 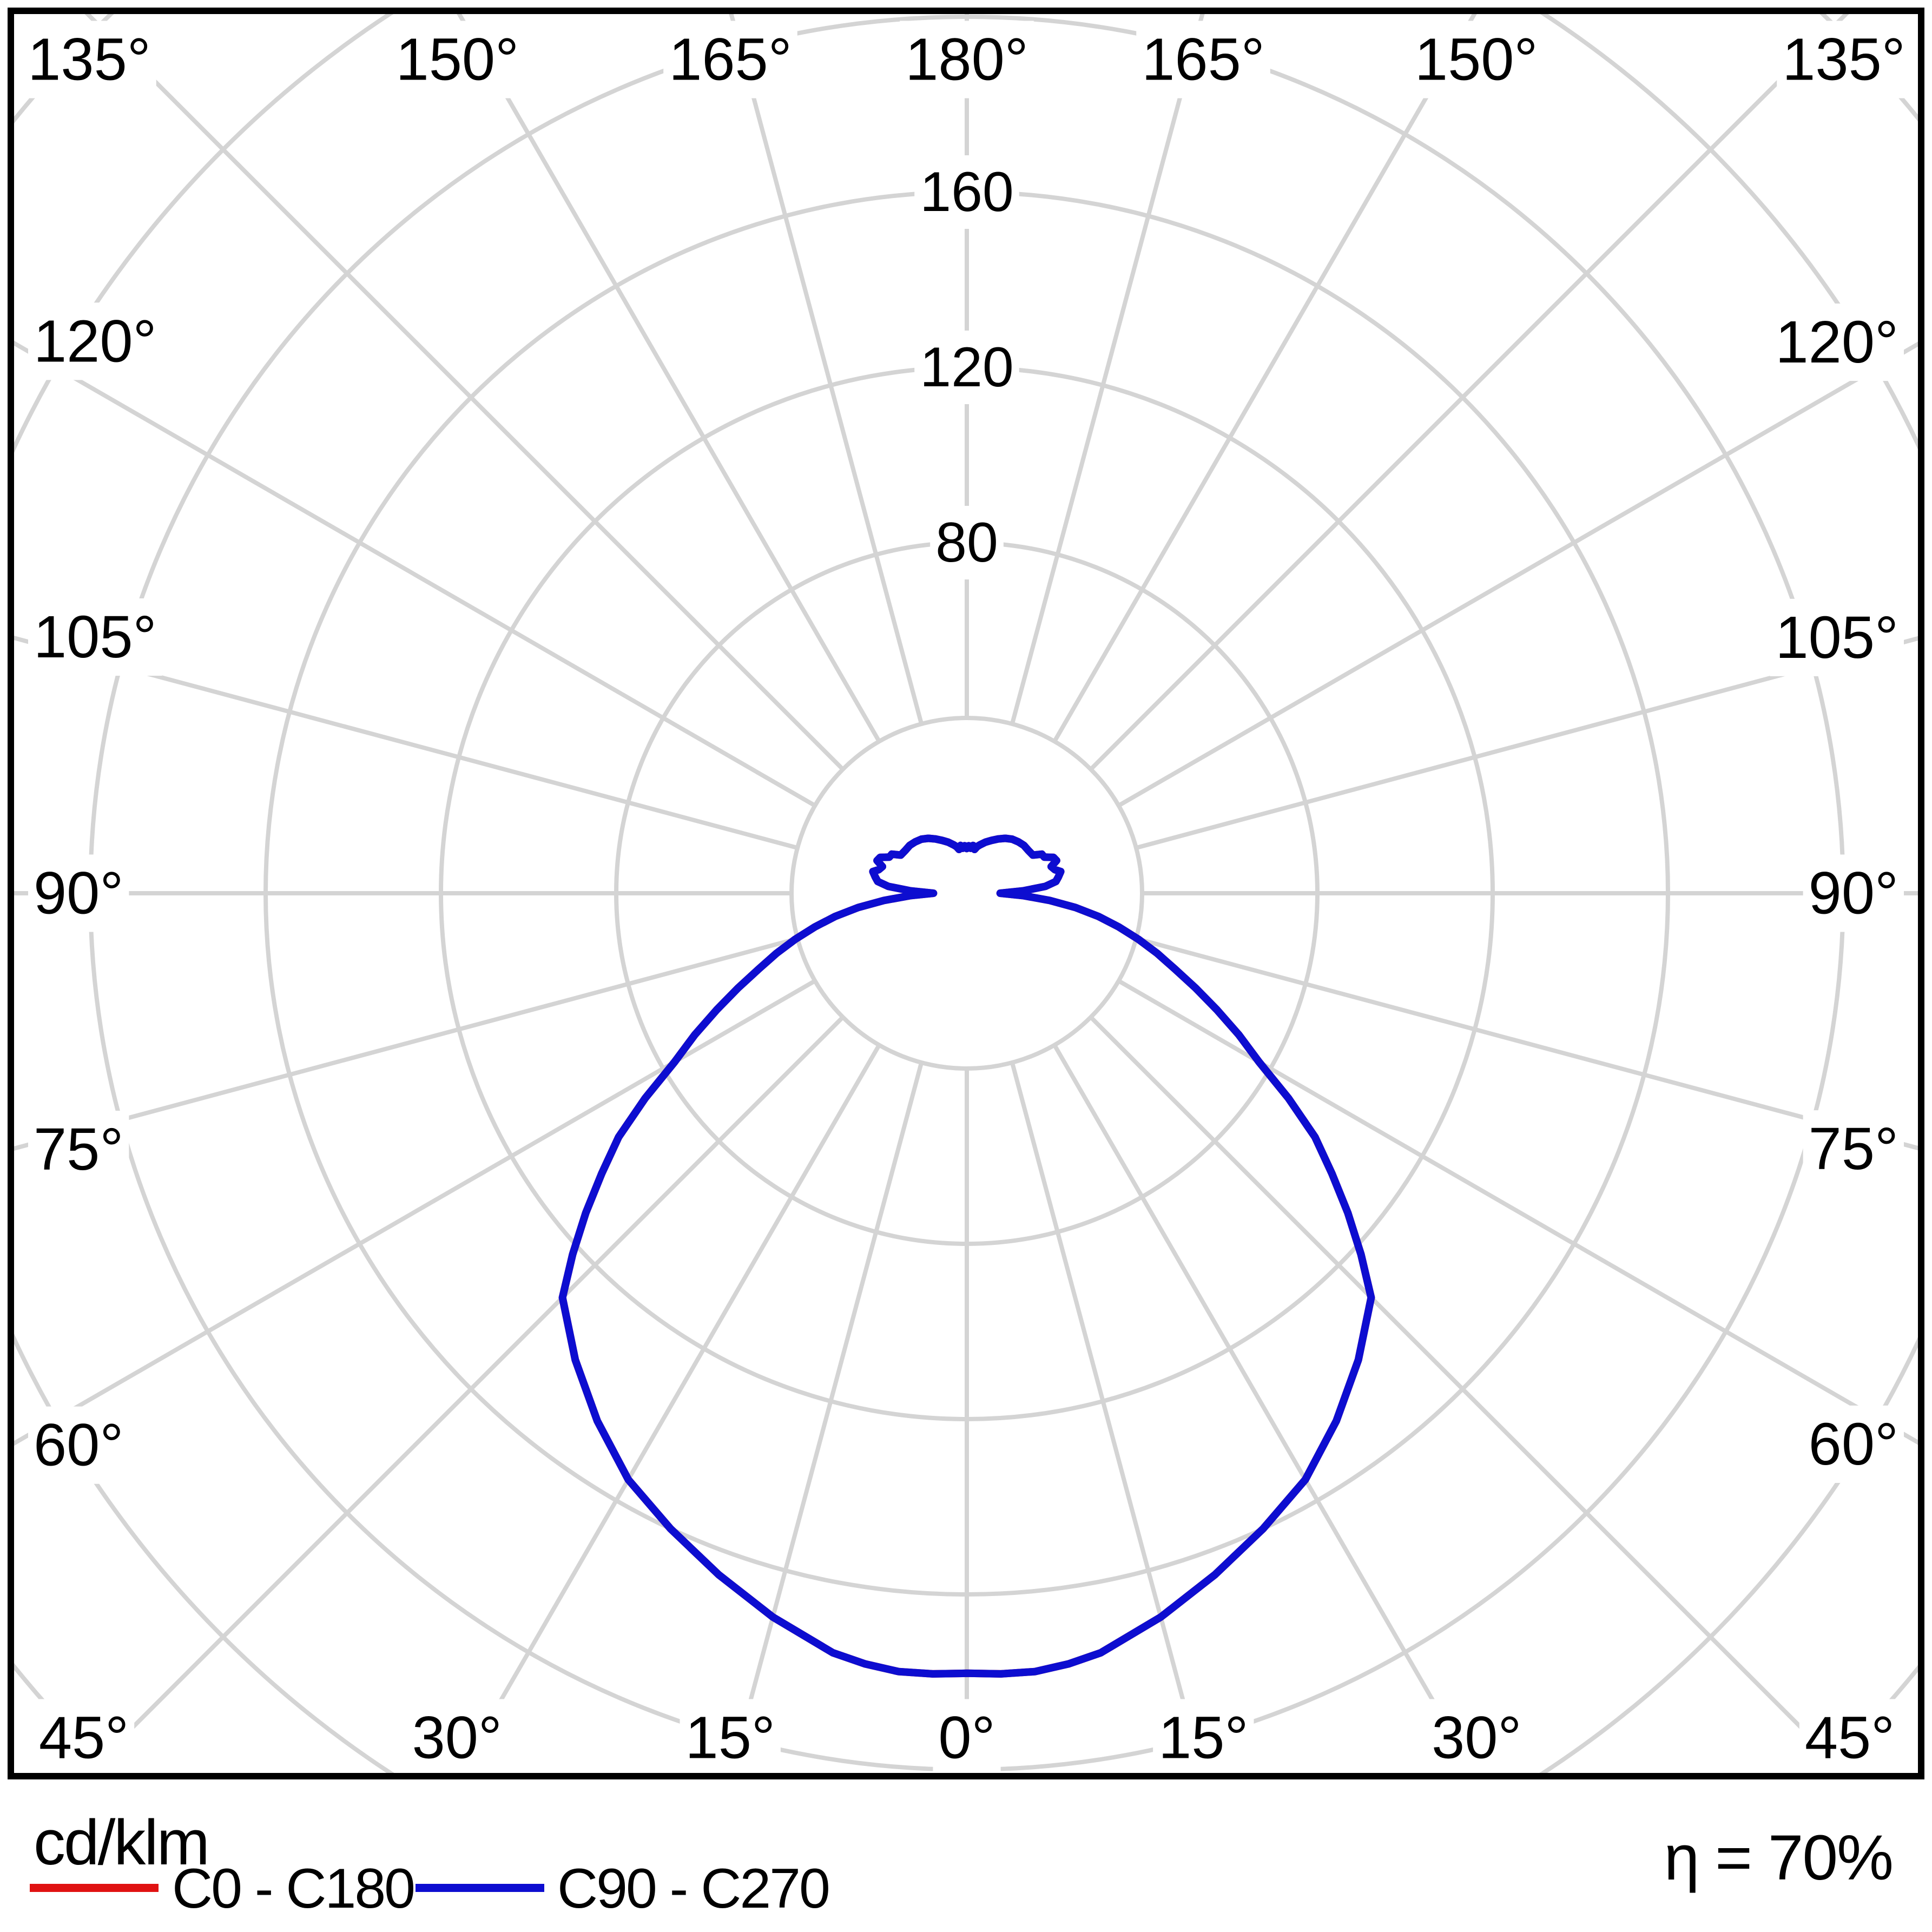 I want to click on angle-label-90-right: 90°, so click(x=1854, y=893).